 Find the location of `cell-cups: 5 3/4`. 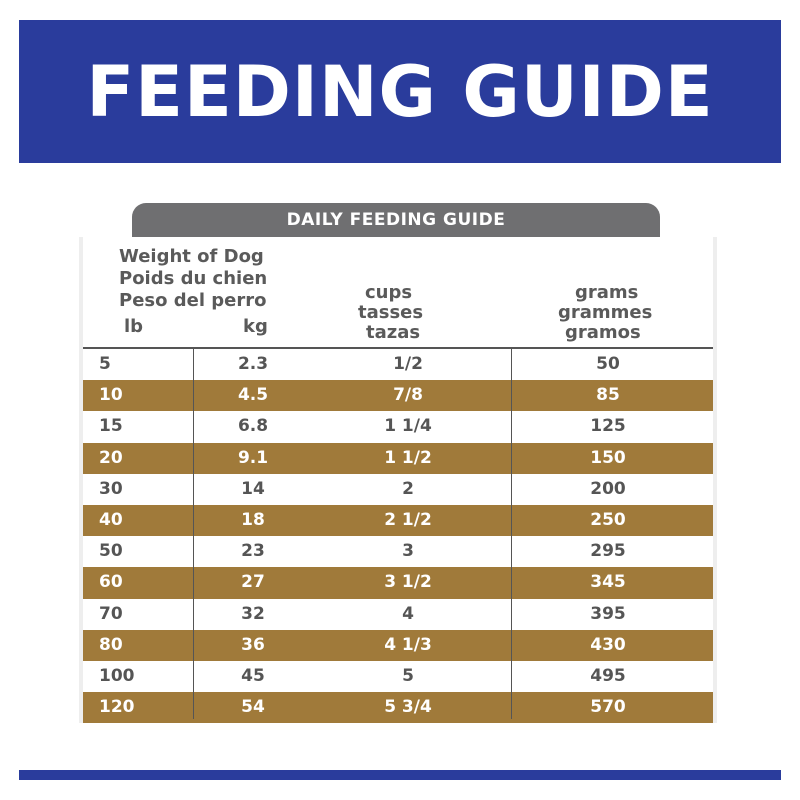

cell-cups: 5 3/4 is located at coordinates (408, 707).